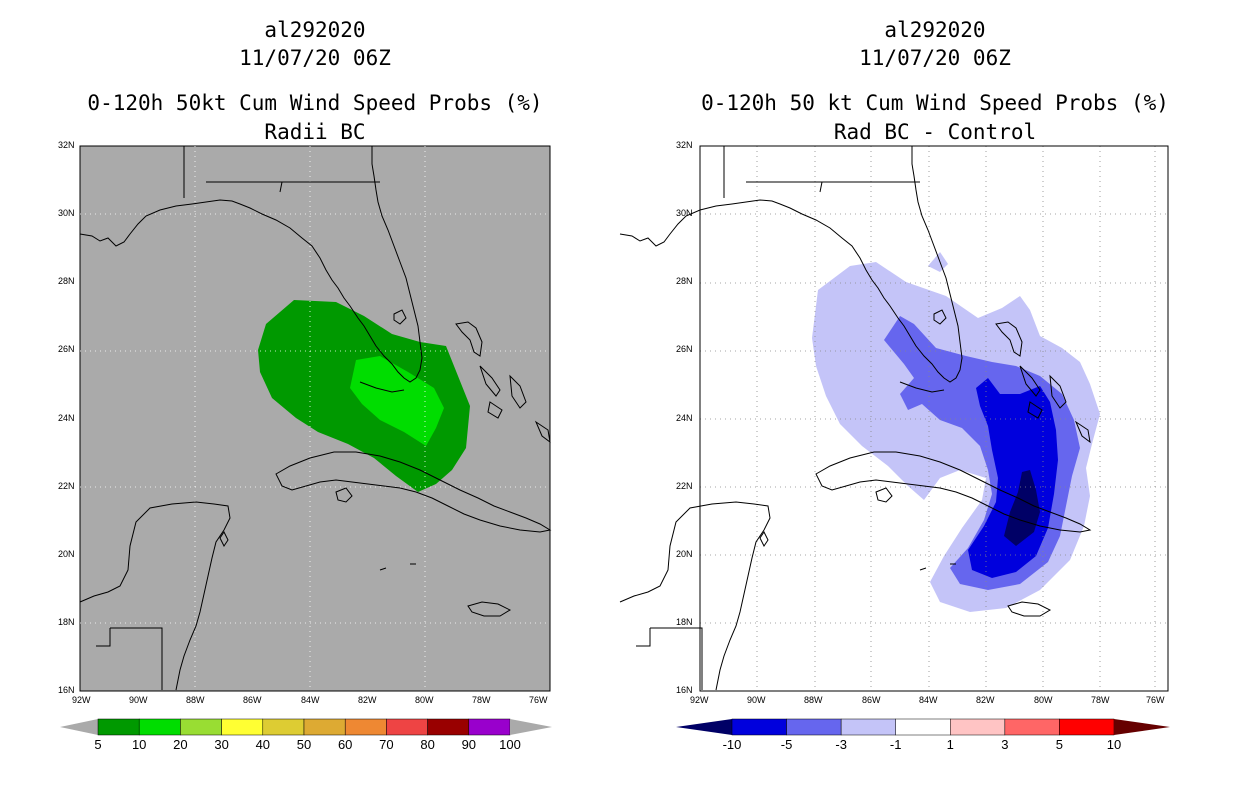  Describe the element at coordinates (786, 744) in the screenshot. I see `colorbar-label: -5` at that location.